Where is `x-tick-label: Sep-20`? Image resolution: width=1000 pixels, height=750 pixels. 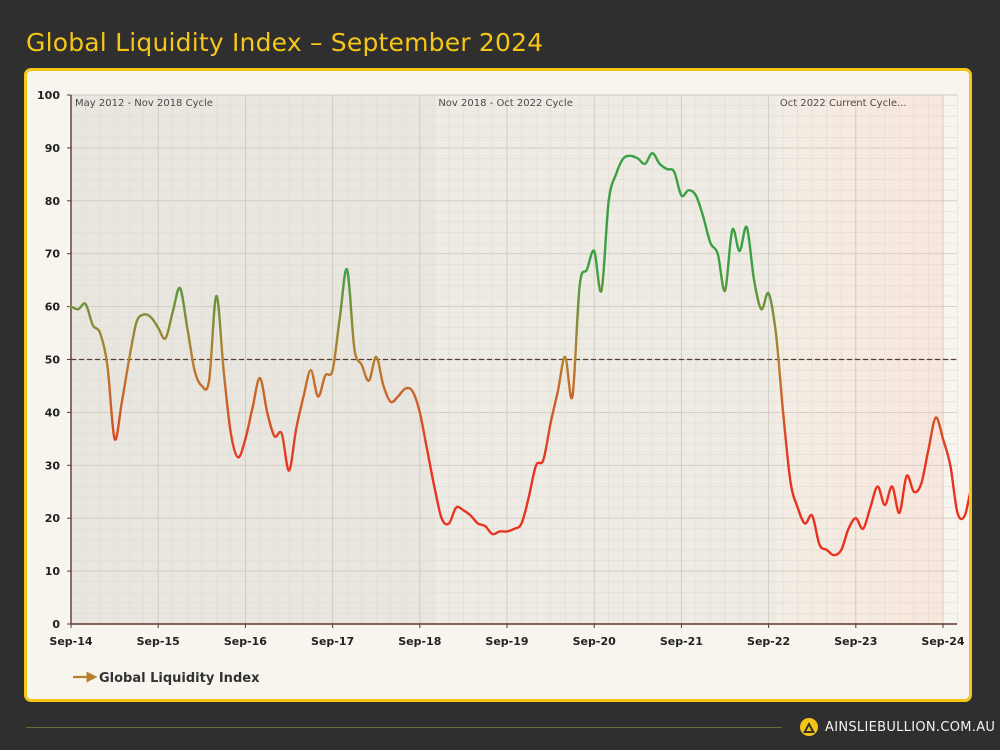 x-tick-label: Sep-20 is located at coordinates (594, 641).